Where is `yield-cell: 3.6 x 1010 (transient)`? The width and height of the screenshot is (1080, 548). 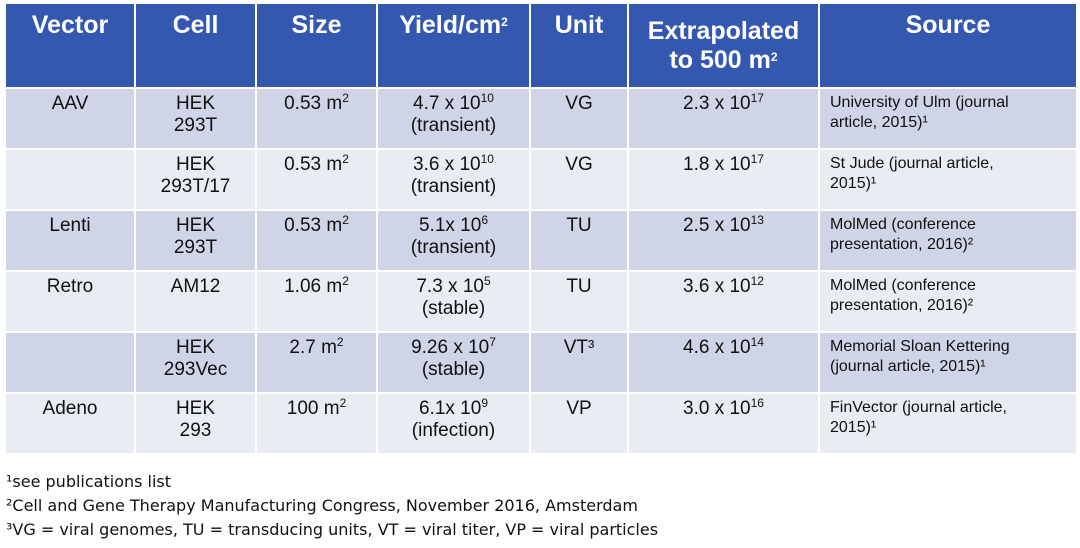 yield-cell: 3.6 x 1010 (transient) is located at coordinates (453, 179).